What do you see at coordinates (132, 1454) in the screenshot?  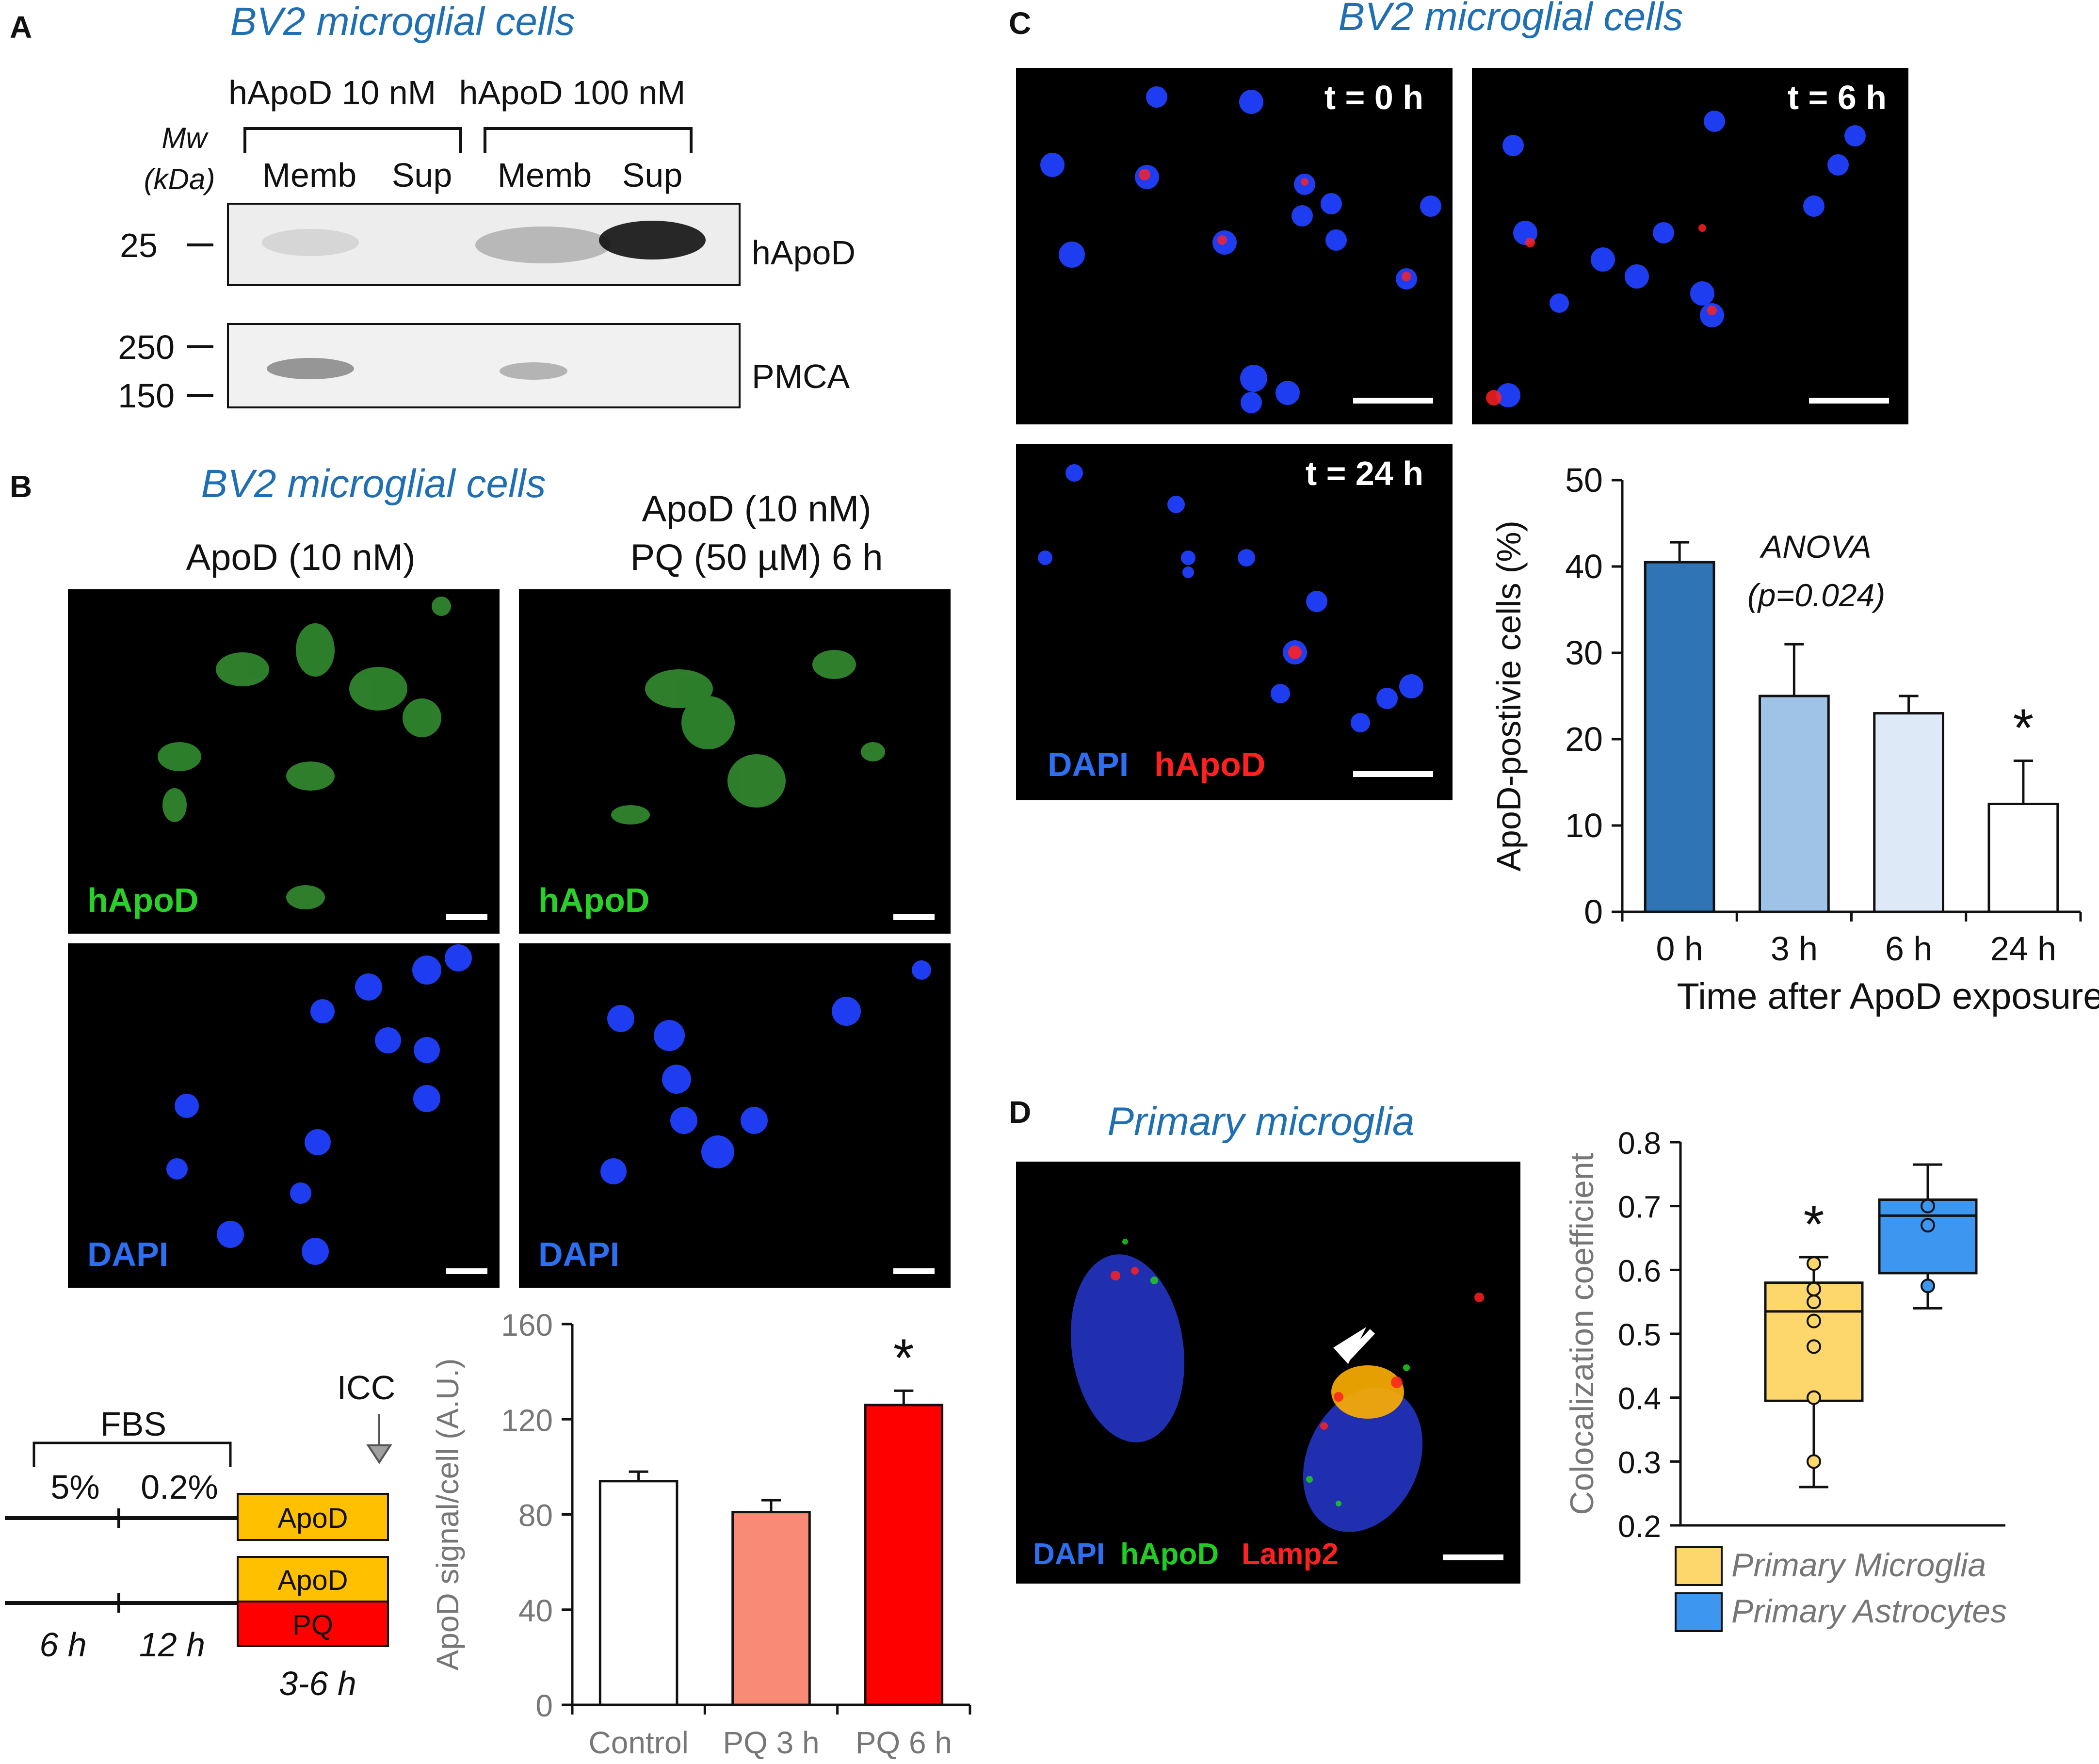 I see `fbs-bracket` at bounding box center [132, 1454].